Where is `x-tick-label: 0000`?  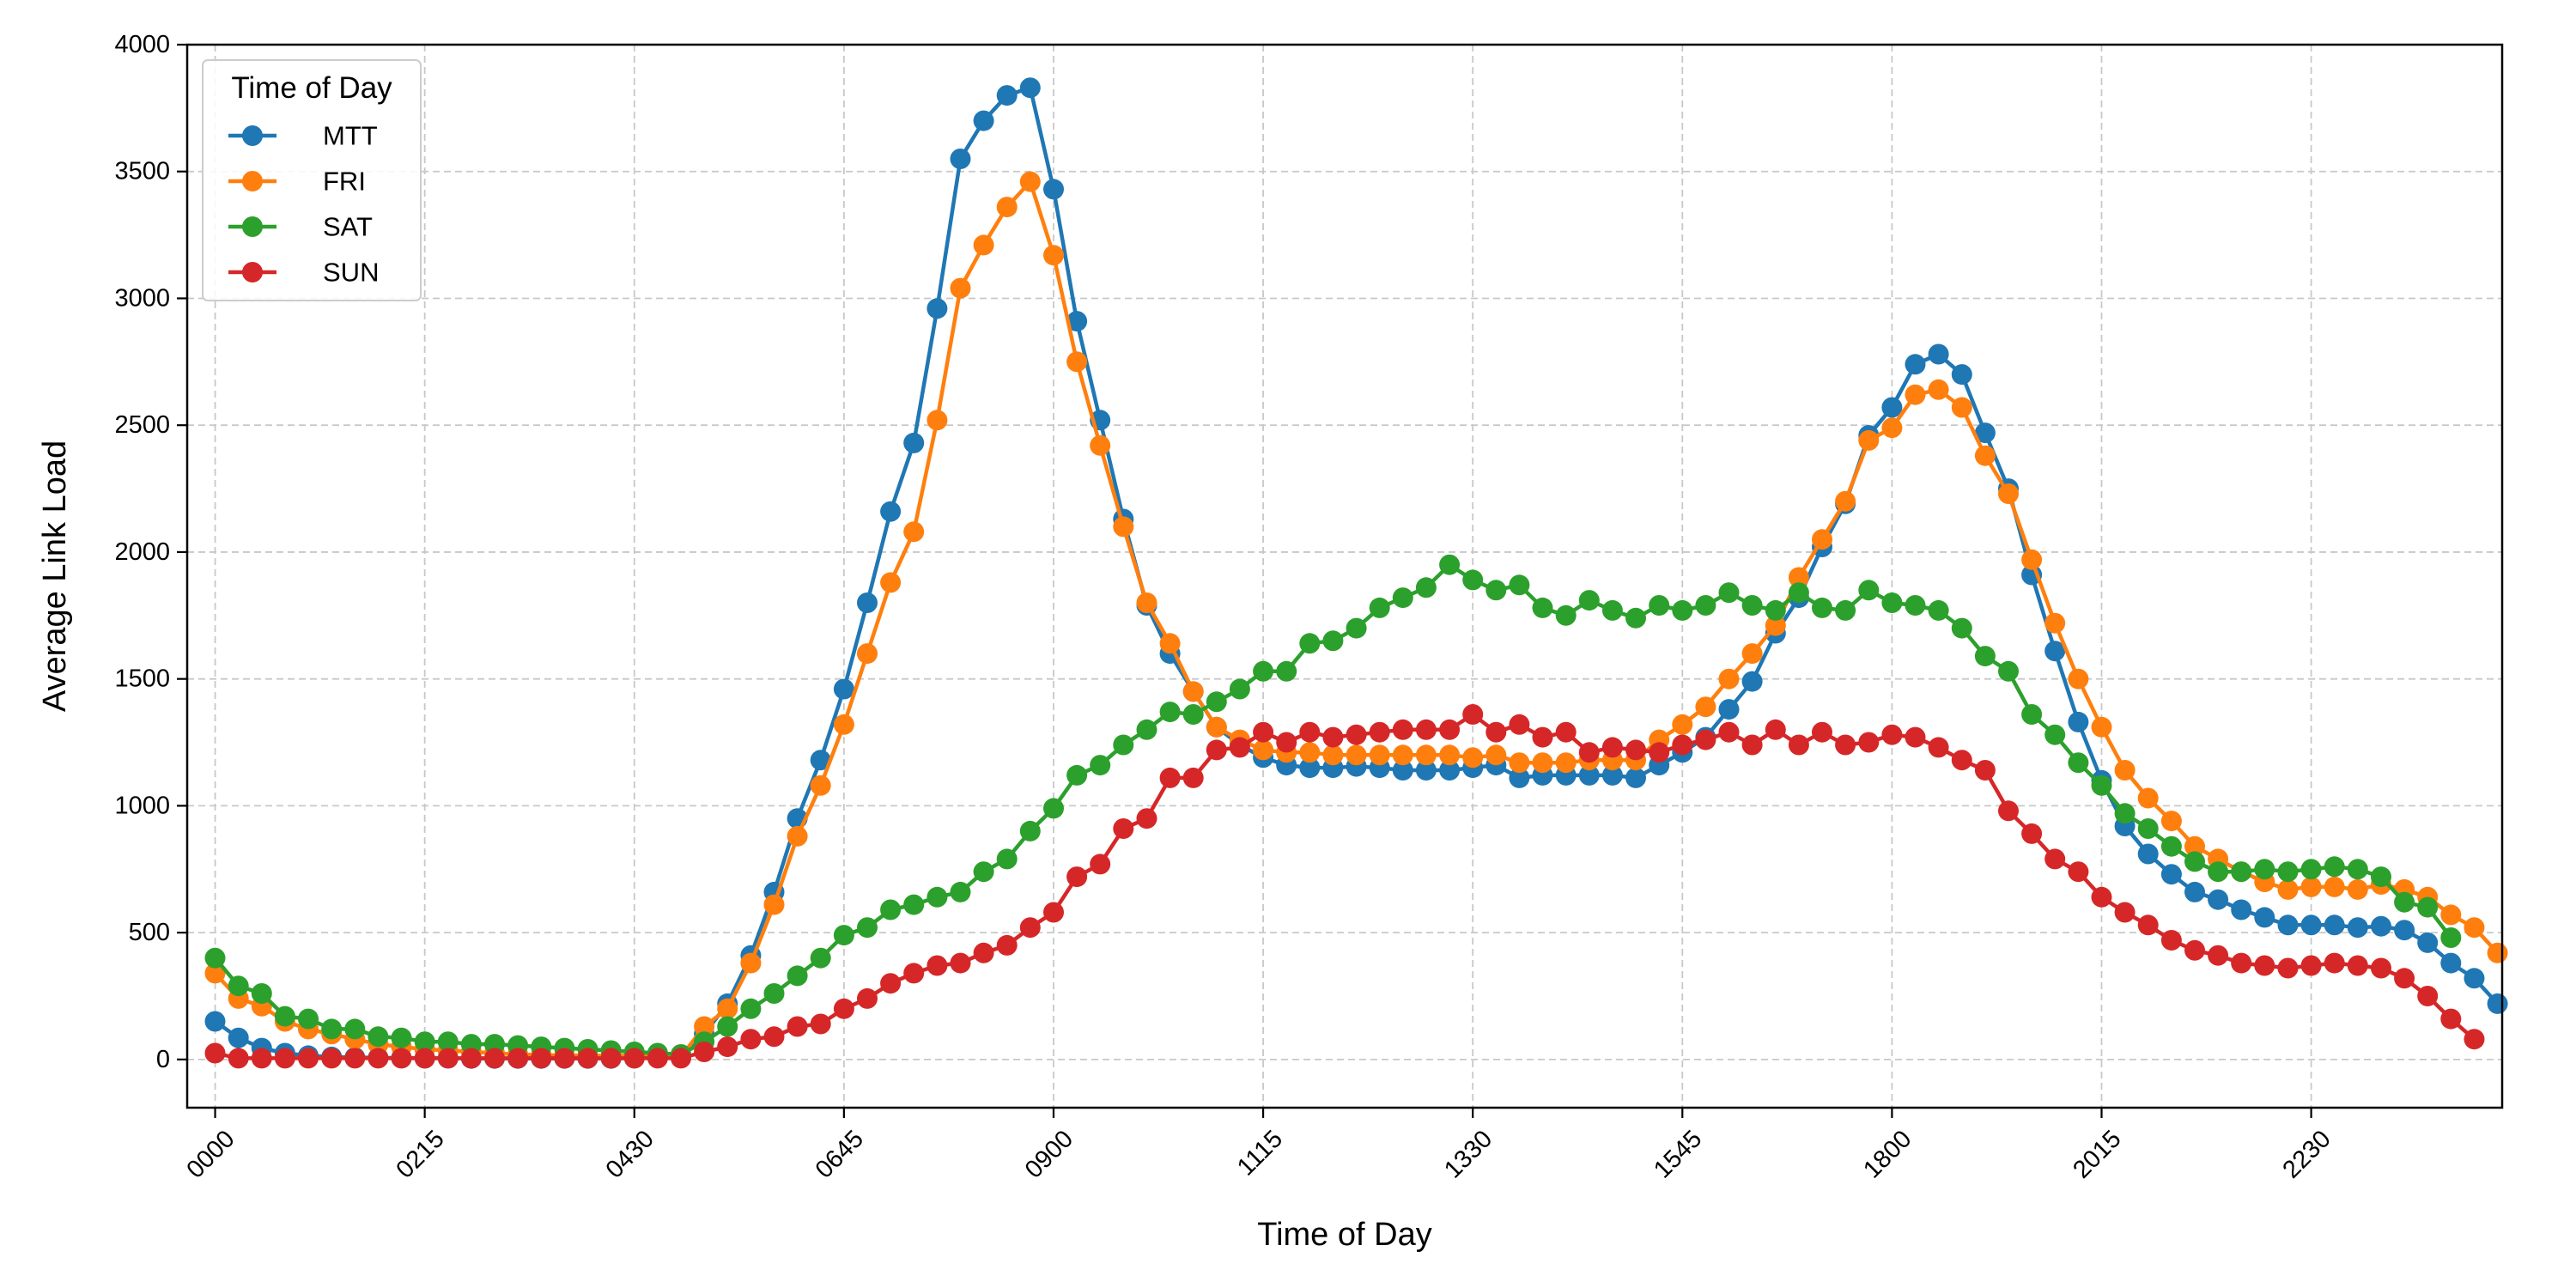
x-tick-label: 0000 is located at coordinates (210, 1154).